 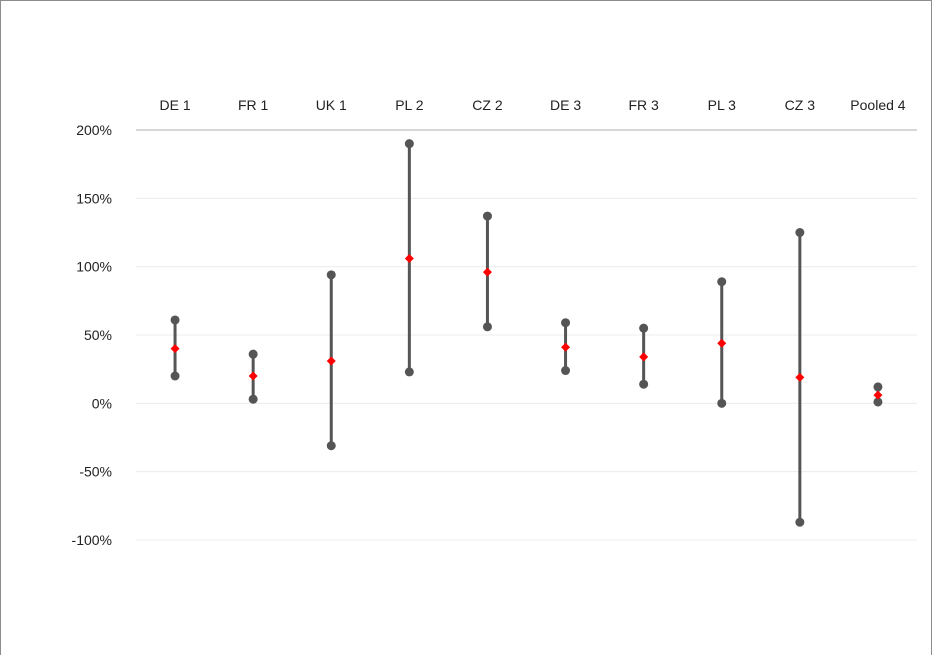 What do you see at coordinates (877, 105) in the screenshot?
I see `category-label: Pooled 4` at bounding box center [877, 105].